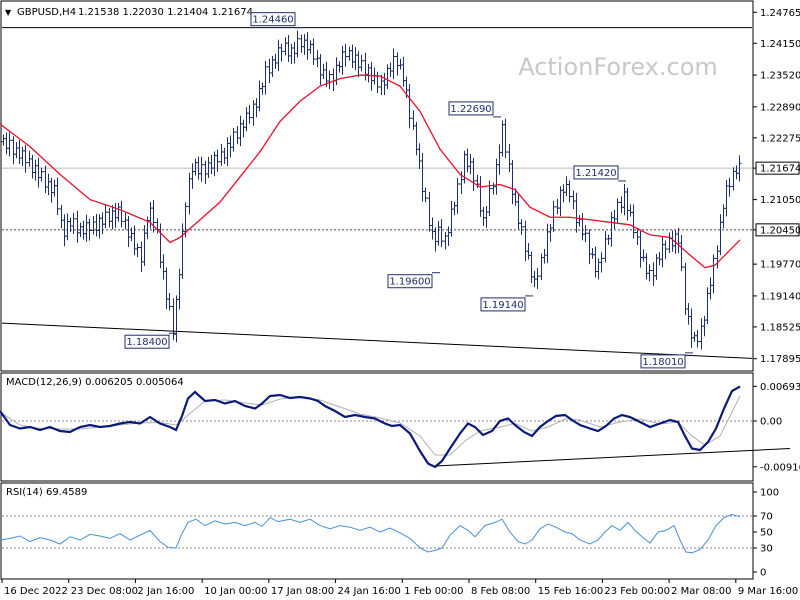 This screenshot has width=800, height=600. I want to click on ohlc-readout: 1.21538 1.22030 1.21404 1.21674, so click(165, 12).